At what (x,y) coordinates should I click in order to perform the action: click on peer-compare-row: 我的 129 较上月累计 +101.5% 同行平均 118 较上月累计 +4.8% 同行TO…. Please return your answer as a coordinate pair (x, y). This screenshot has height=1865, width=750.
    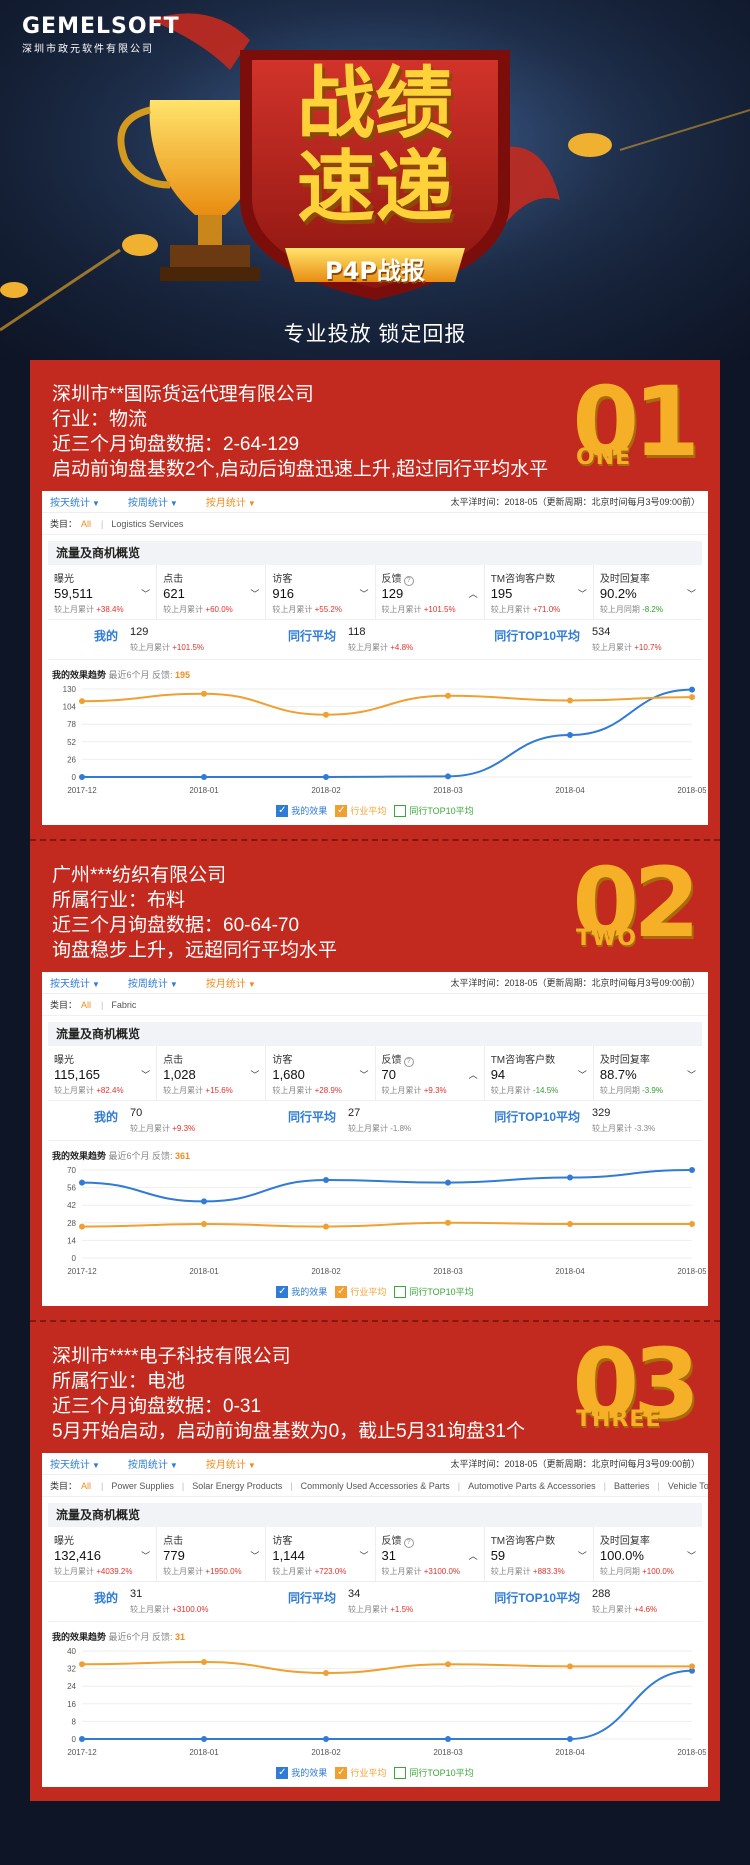
    Looking at the image, I should click on (375, 640).